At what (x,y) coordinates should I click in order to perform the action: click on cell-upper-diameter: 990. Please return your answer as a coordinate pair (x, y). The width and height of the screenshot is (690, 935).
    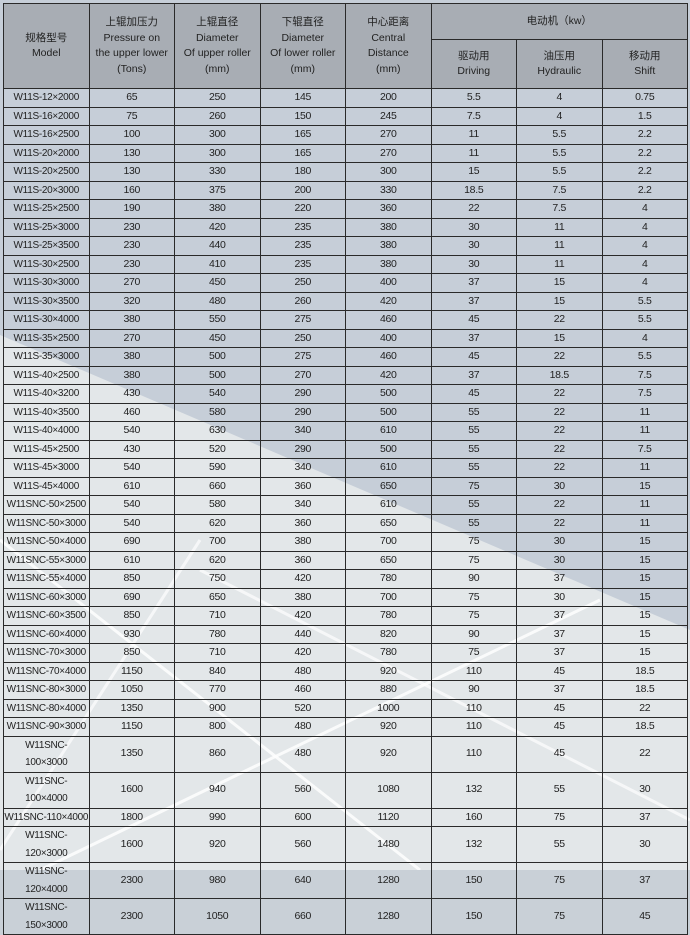
    Looking at the image, I should click on (217, 817).